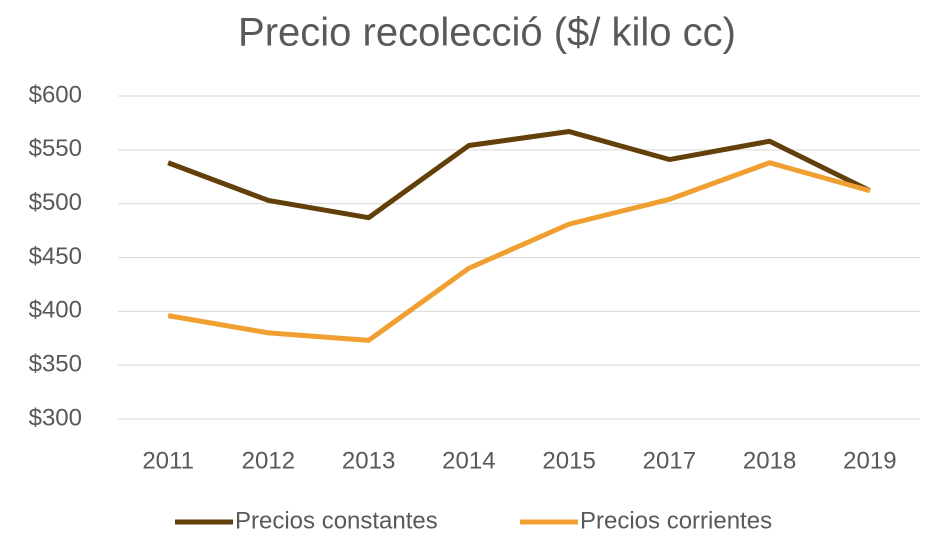 The height and width of the screenshot is (536, 938). What do you see at coordinates (468, 460) in the screenshot?
I see `x-tick-label: 2014` at bounding box center [468, 460].